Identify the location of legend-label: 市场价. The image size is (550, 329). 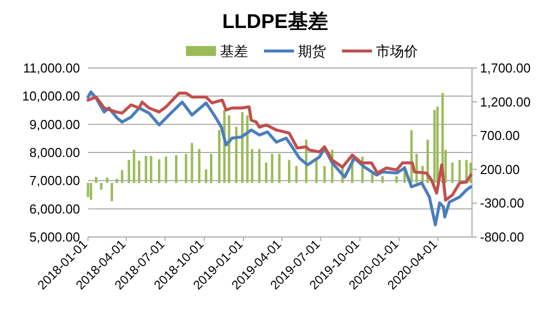
(397, 51).